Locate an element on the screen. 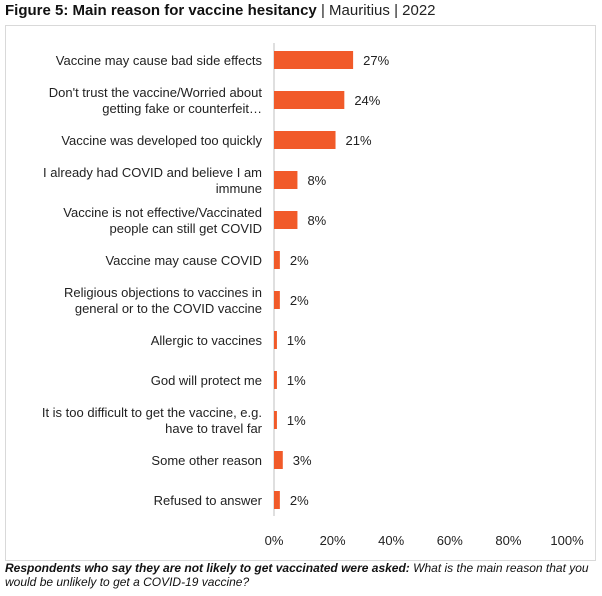  category-label: Don't trust the vaccine/Worried about is located at coordinates (156, 92).